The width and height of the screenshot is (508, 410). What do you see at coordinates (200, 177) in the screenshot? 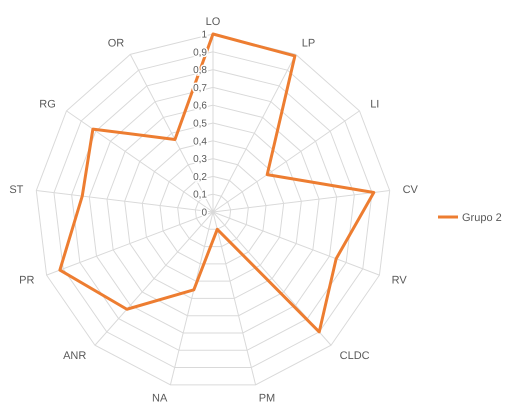
I see `y-tick-label: 0,2` at bounding box center [200, 177].